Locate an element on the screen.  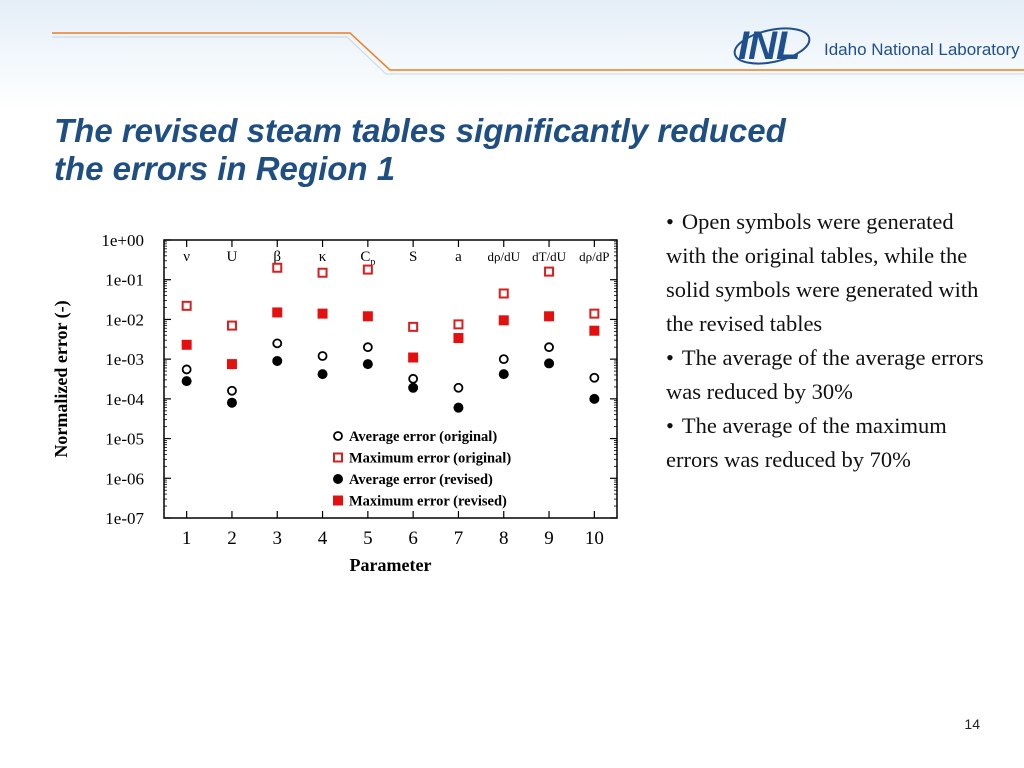
y-tick-label: 1e-04 is located at coordinates (124, 399).